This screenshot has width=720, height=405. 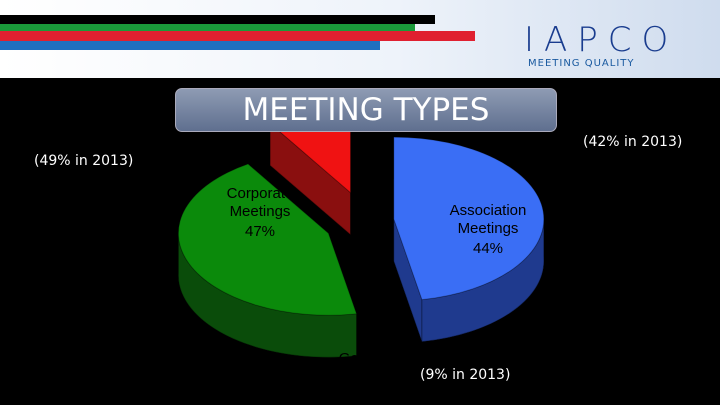 What do you see at coordinates (260, 202) in the screenshot?
I see `slice-label: Corporate Meetings` at bounding box center [260, 202].